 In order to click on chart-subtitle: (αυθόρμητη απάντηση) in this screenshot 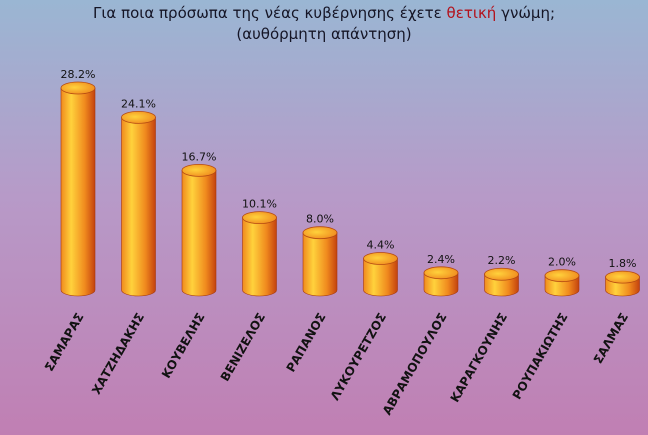, I will do `click(324, 34)`.